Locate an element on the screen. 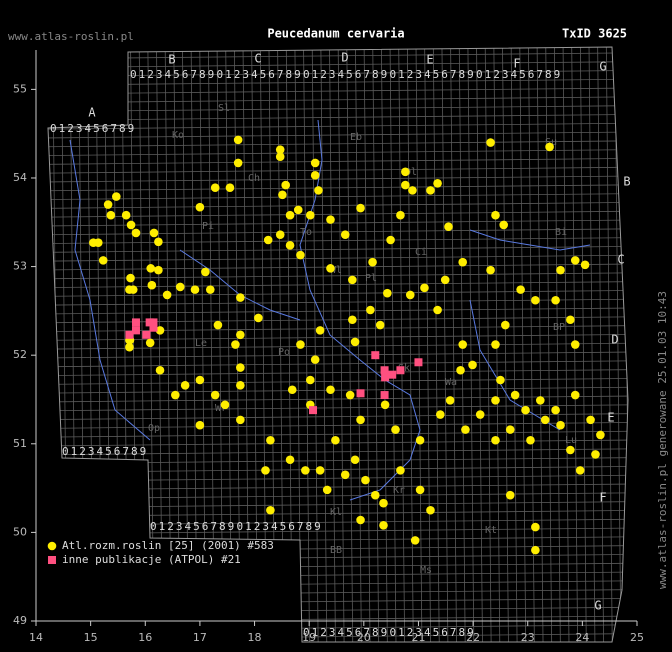 This screenshot has width=672, height=652. x-tick-label: 17 is located at coordinates (200, 637).